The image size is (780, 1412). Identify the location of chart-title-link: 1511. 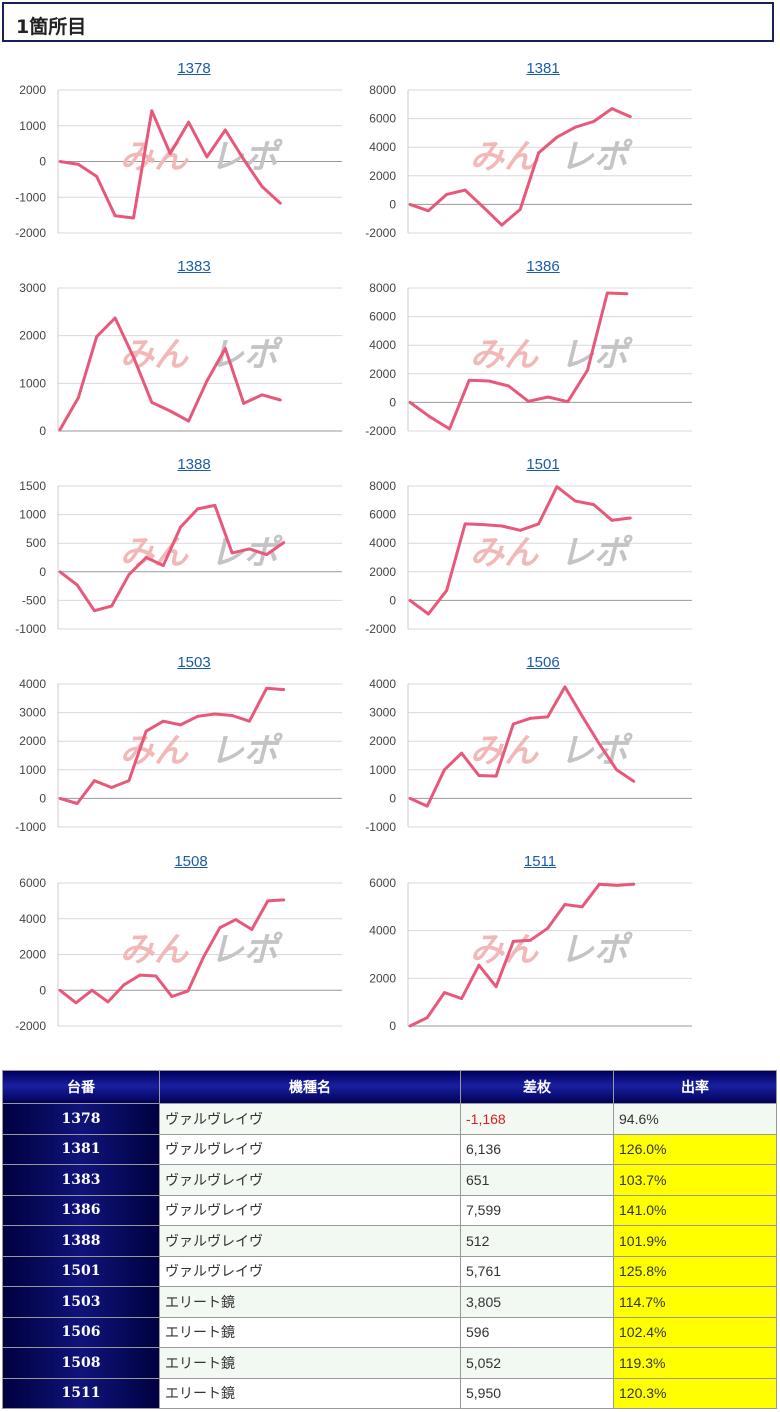
(540, 861).